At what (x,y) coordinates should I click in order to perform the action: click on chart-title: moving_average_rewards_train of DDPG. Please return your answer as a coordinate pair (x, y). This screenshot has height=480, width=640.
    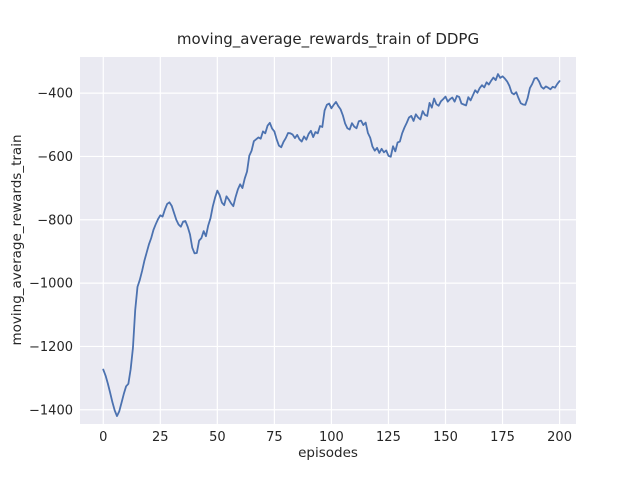
    Looking at the image, I should click on (328, 39).